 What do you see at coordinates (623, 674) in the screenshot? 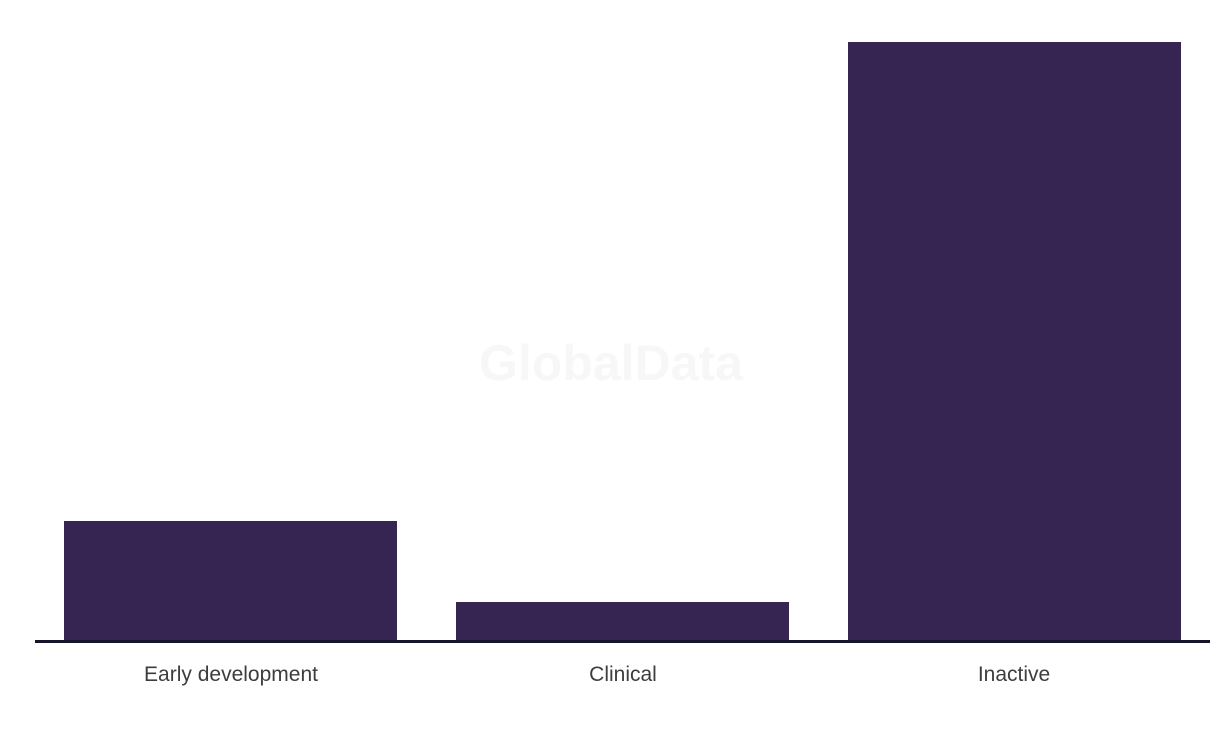
I see `x-axis-label-clinical: Clinical` at bounding box center [623, 674].